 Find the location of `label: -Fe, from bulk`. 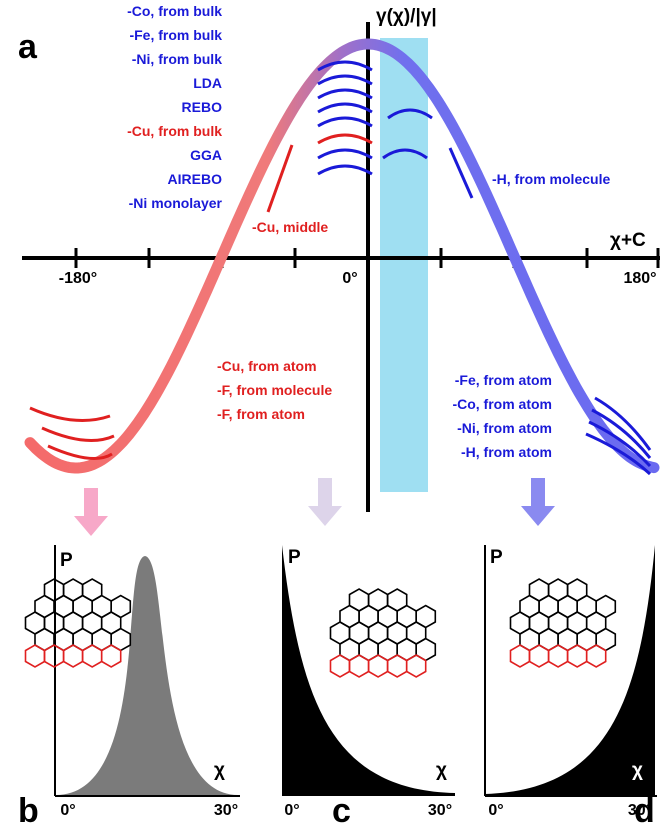

label: -Fe, from bulk is located at coordinates (175, 35).